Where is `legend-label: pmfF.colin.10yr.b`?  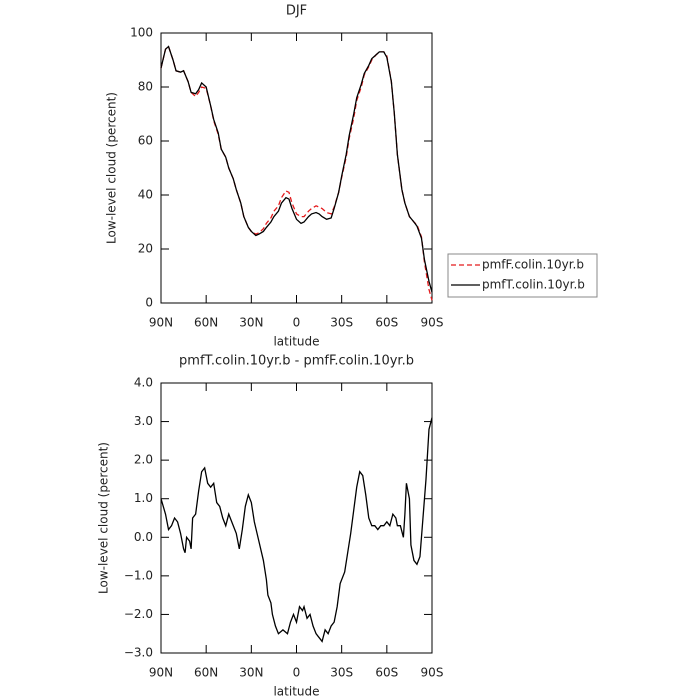
legend-label: pmfF.colin.10yr.b is located at coordinates (533, 265).